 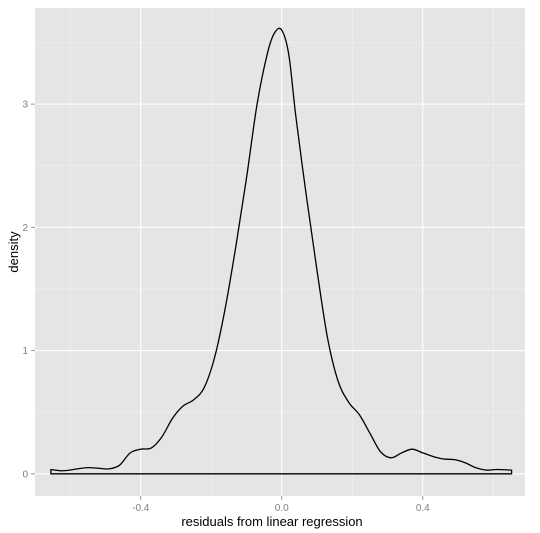 What do you see at coordinates (141, 508) in the screenshot?
I see `x-tick-label: -0.4` at bounding box center [141, 508].